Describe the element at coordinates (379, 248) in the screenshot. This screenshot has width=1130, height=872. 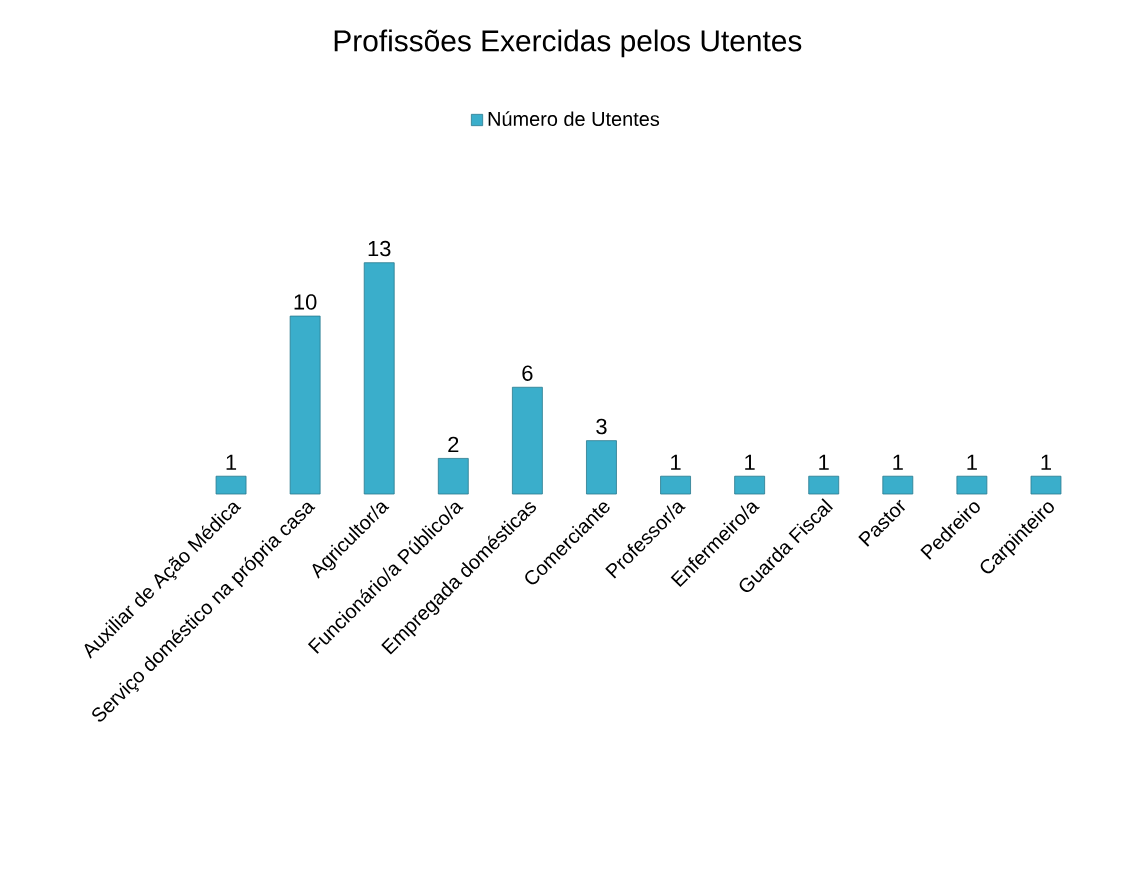
I see `data-label: 13` at that location.